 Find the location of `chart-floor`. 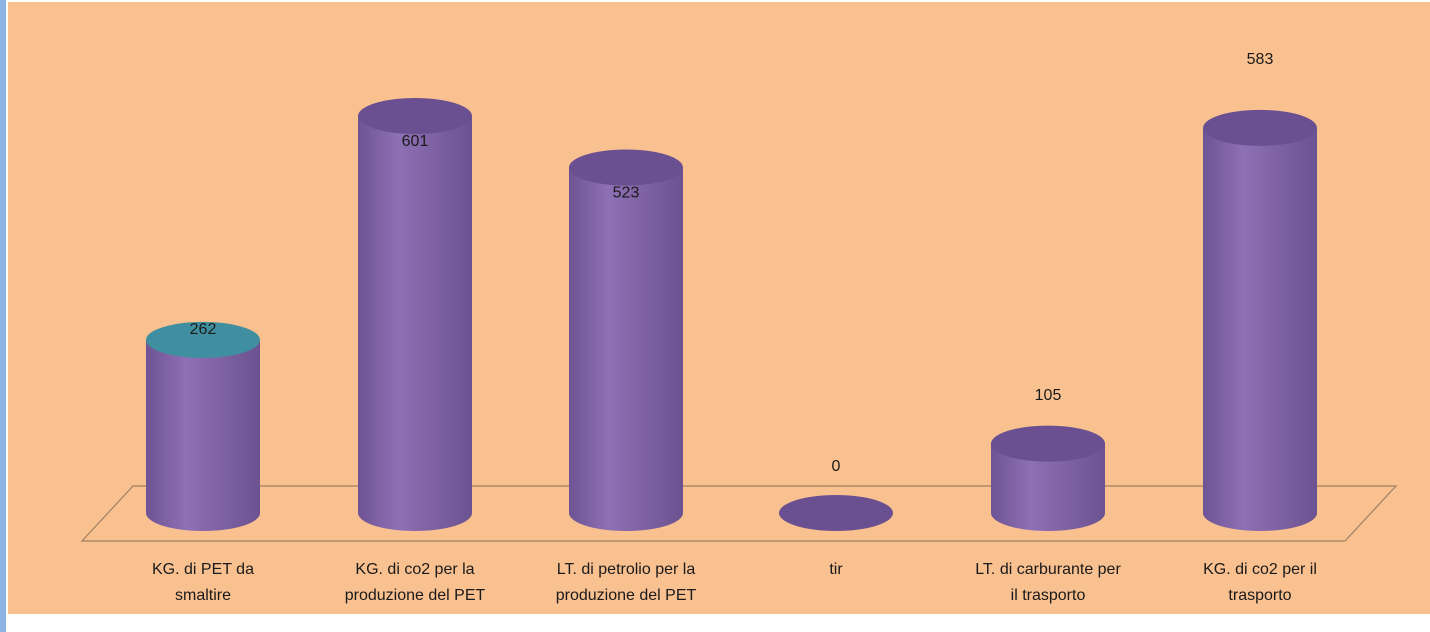

chart-floor is located at coordinates (739, 513).